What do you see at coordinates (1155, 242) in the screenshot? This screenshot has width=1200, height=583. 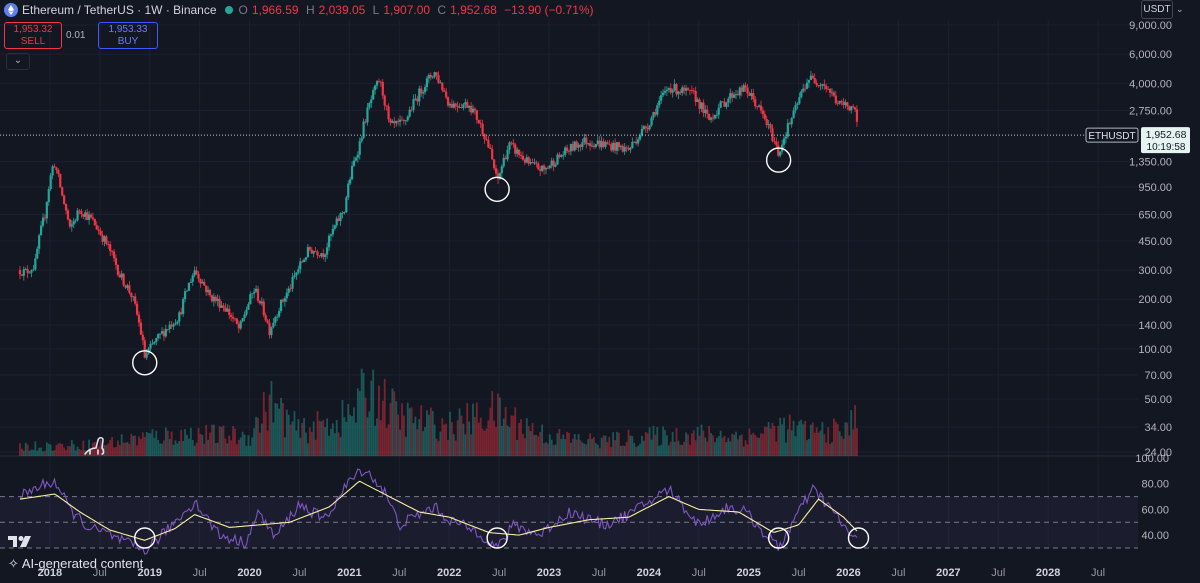 I see `price-tick-label: 450.00` at bounding box center [1155, 242].